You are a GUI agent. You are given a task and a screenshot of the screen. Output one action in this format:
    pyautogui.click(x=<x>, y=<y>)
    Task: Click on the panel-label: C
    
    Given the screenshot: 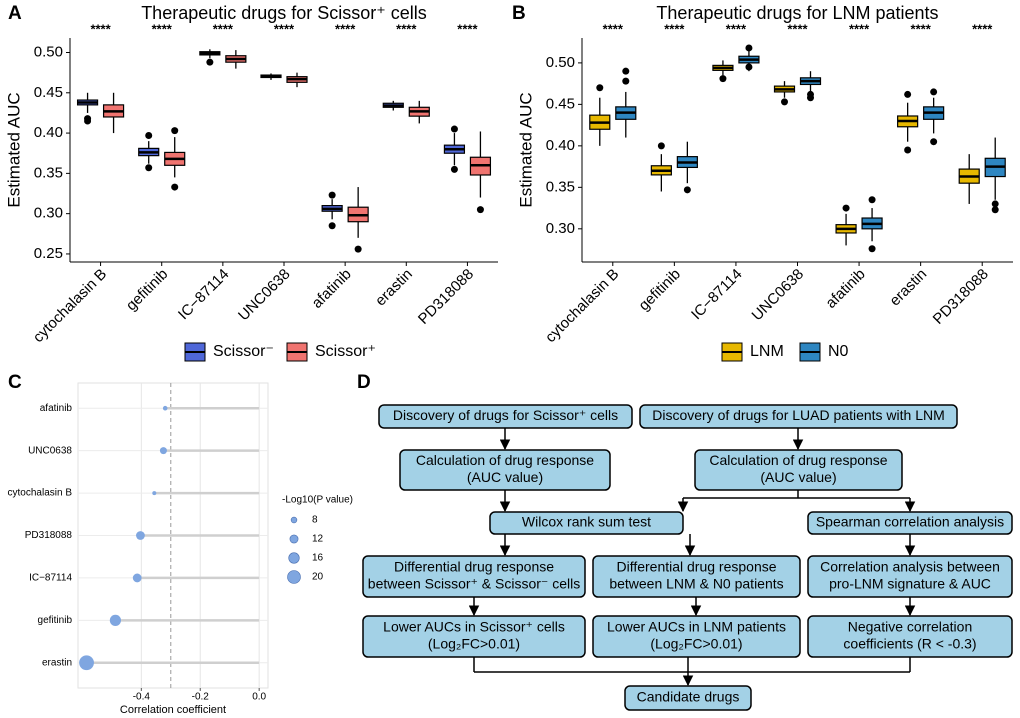 What is the action you would take?
    pyautogui.click(x=15, y=382)
    